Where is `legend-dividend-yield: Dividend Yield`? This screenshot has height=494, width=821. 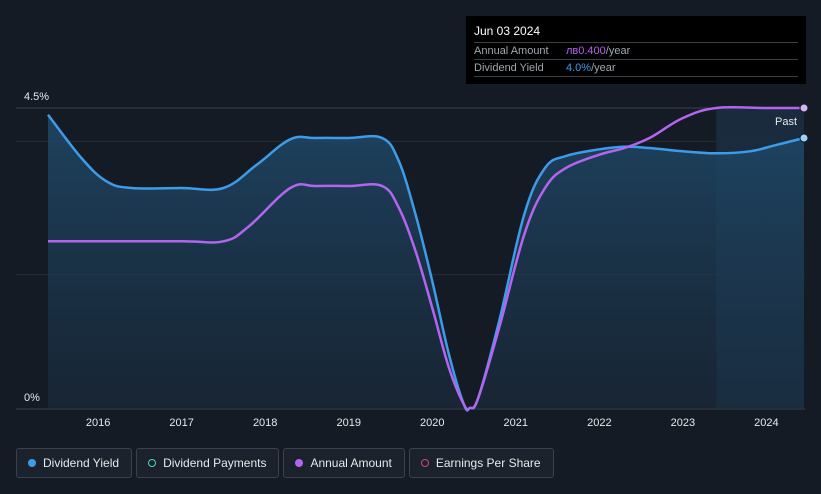
legend-dividend-yield: Dividend Yield is located at coordinates (74, 463).